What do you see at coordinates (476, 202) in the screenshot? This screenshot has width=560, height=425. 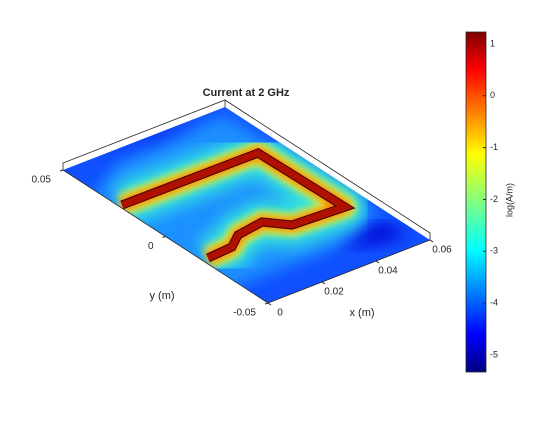 I see `colorbar` at bounding box center [476, 202].